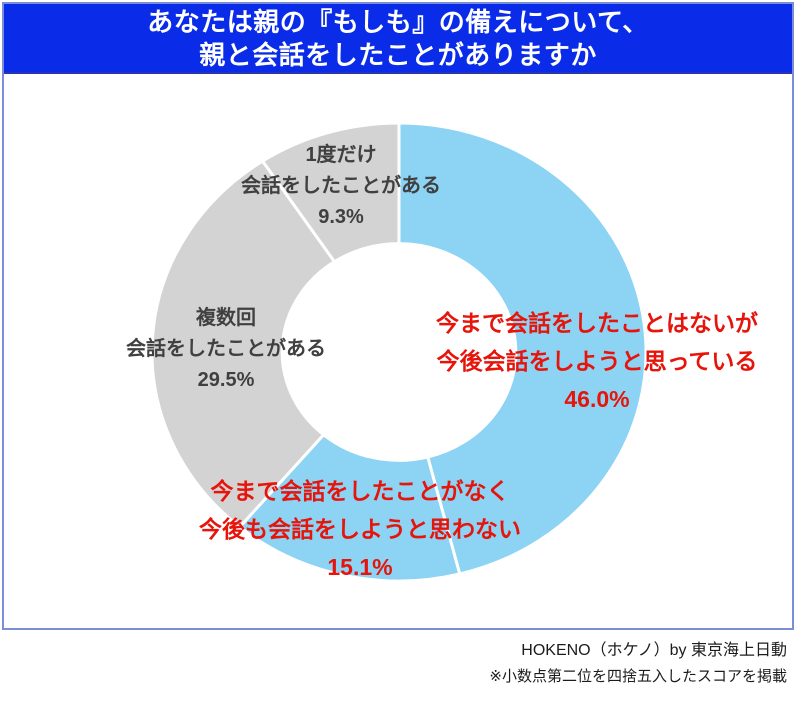 The height and width of the screenshot is (703, 800). What do you see at coordinates (360, 567) in the screenshot?
I see `segment-percentage: 15.1%` at bounding box center [360, 567].